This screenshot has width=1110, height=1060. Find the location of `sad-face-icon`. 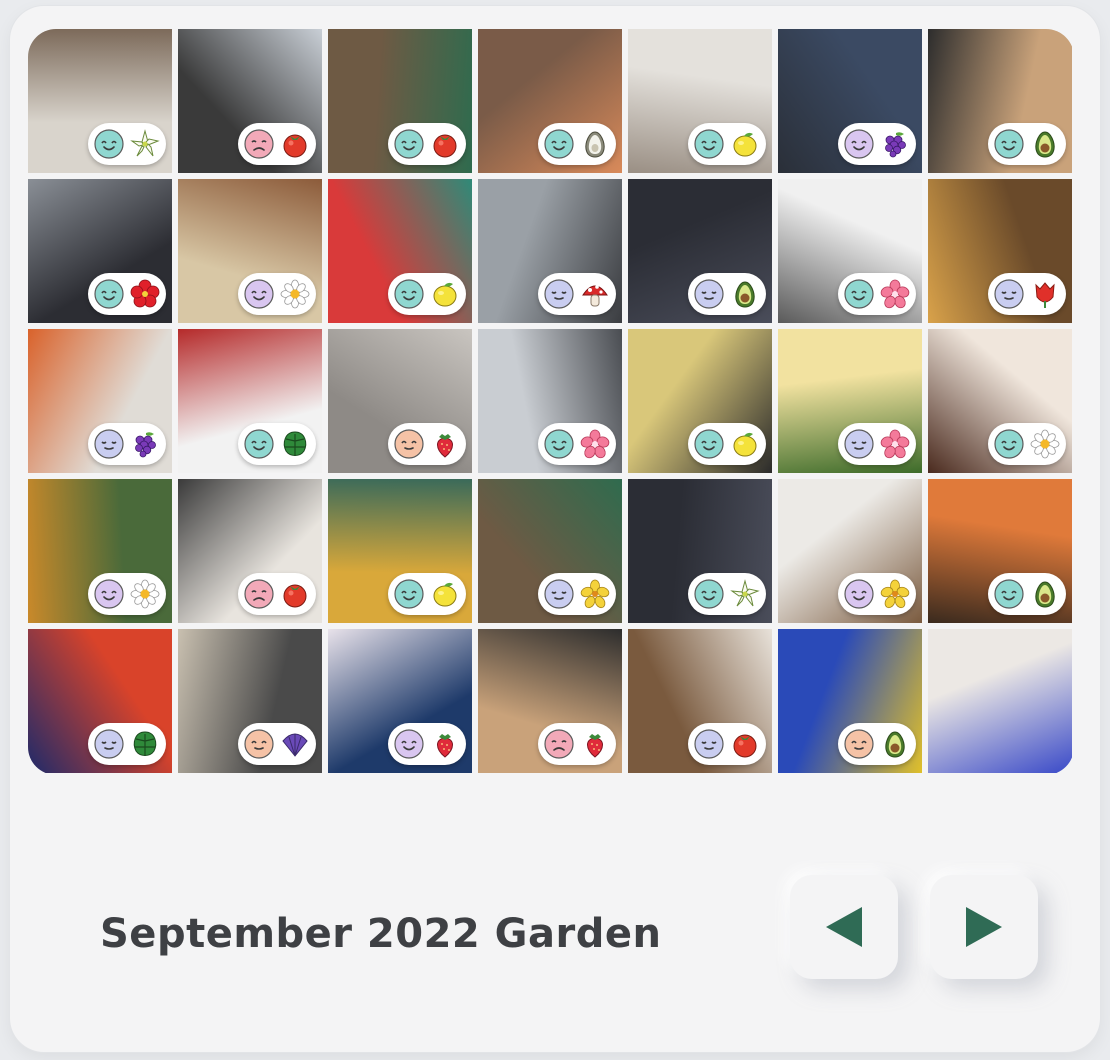

sad-face-icon is located at coordinates (559, 744).